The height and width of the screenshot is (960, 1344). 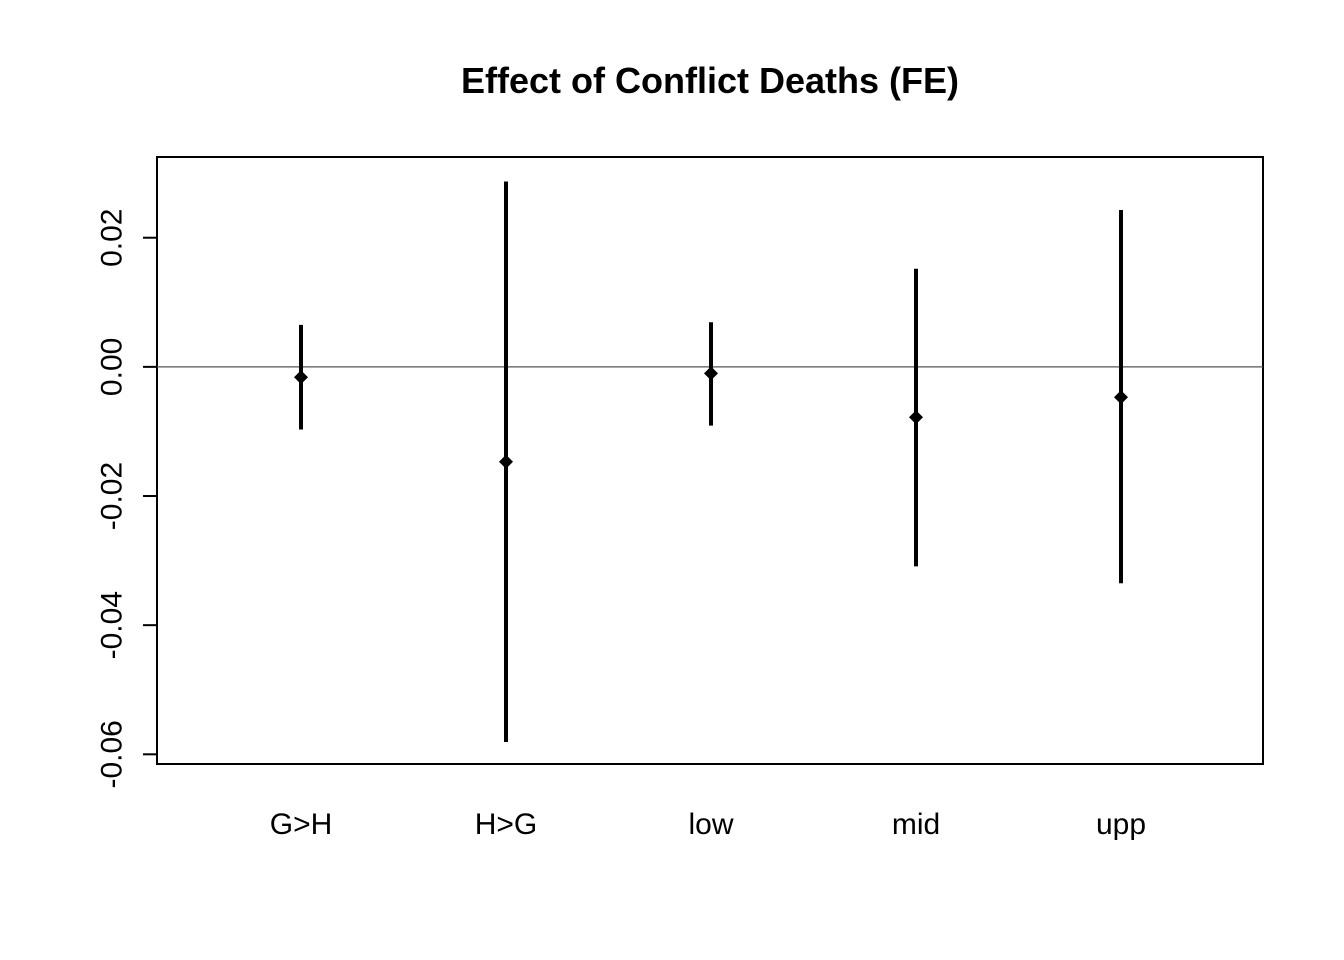 What do you see at coordinates (710, 824) in the screenshot?
I see `x-tick-label: low` at bounding box center [710, 824].